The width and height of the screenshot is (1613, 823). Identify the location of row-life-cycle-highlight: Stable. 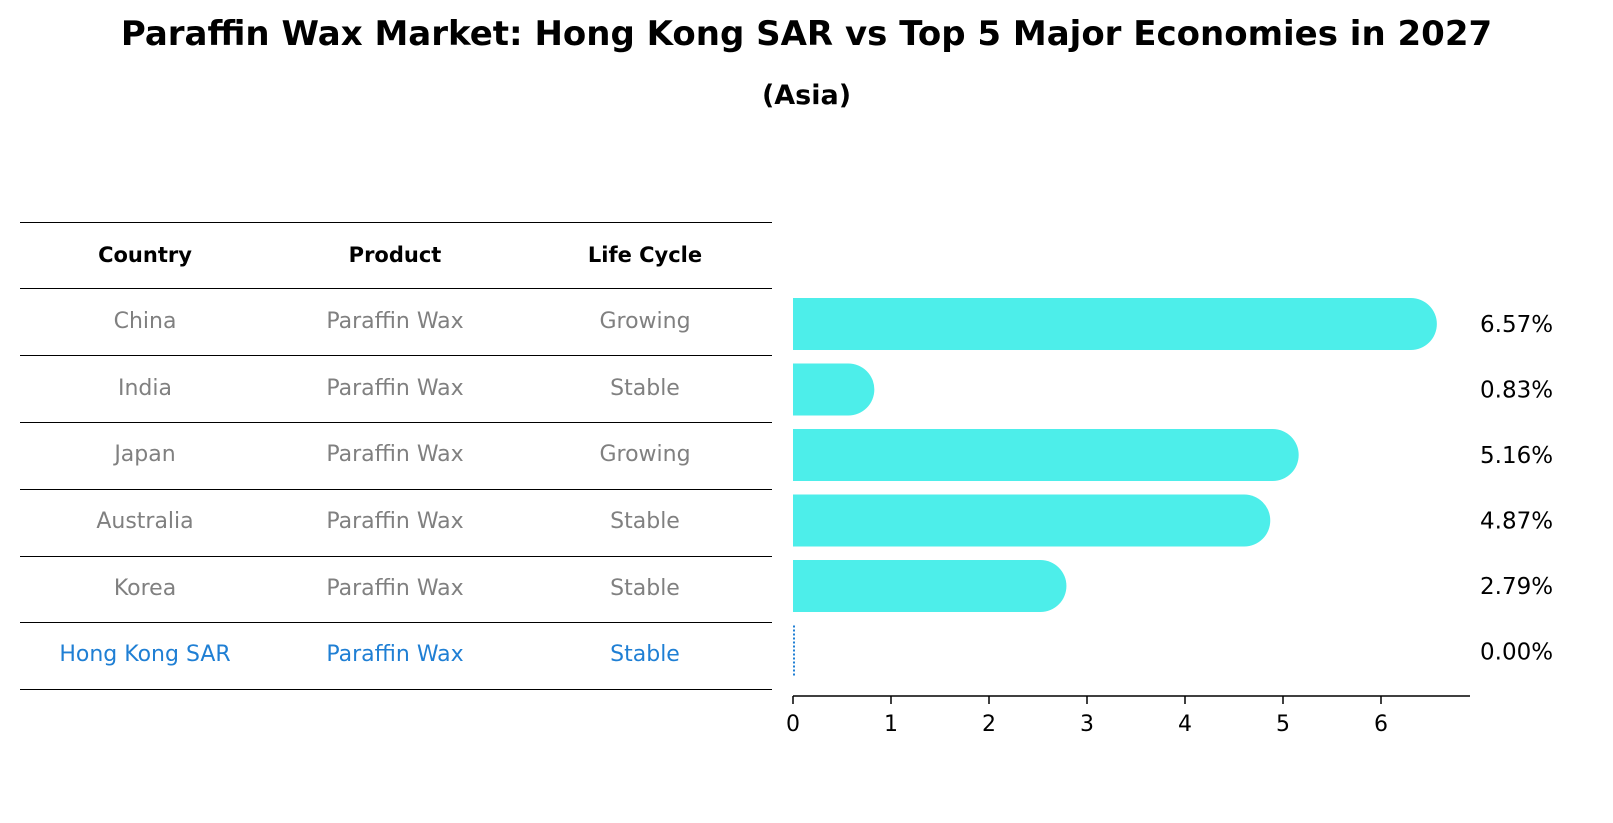
(645, 654).